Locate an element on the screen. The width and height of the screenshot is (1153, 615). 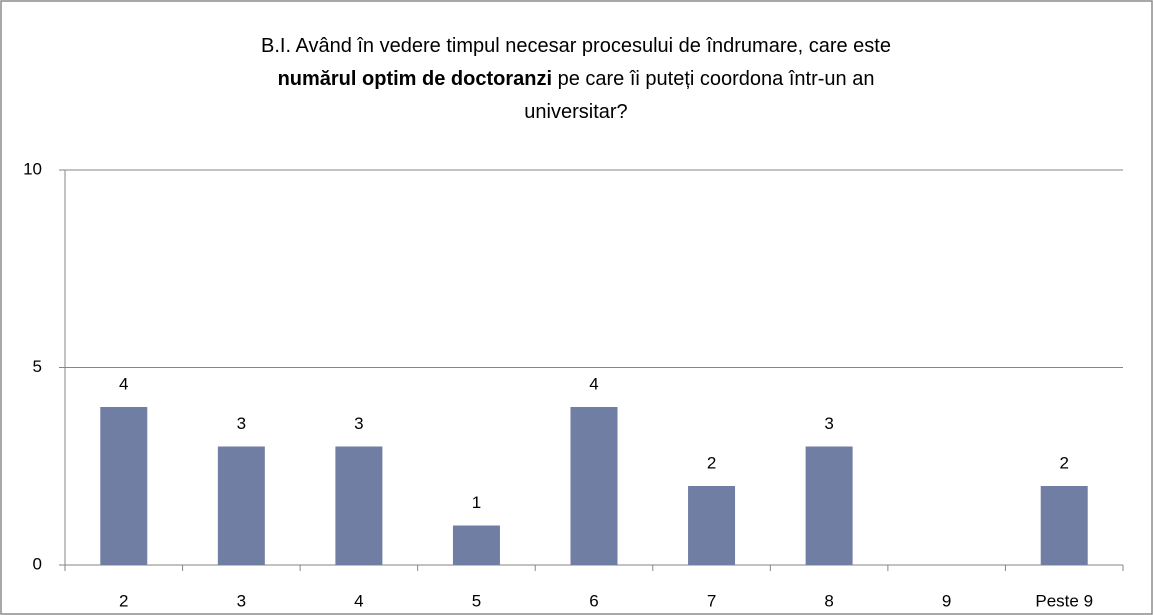
x-tick-label: 2 is located at coordinates (123, 600).